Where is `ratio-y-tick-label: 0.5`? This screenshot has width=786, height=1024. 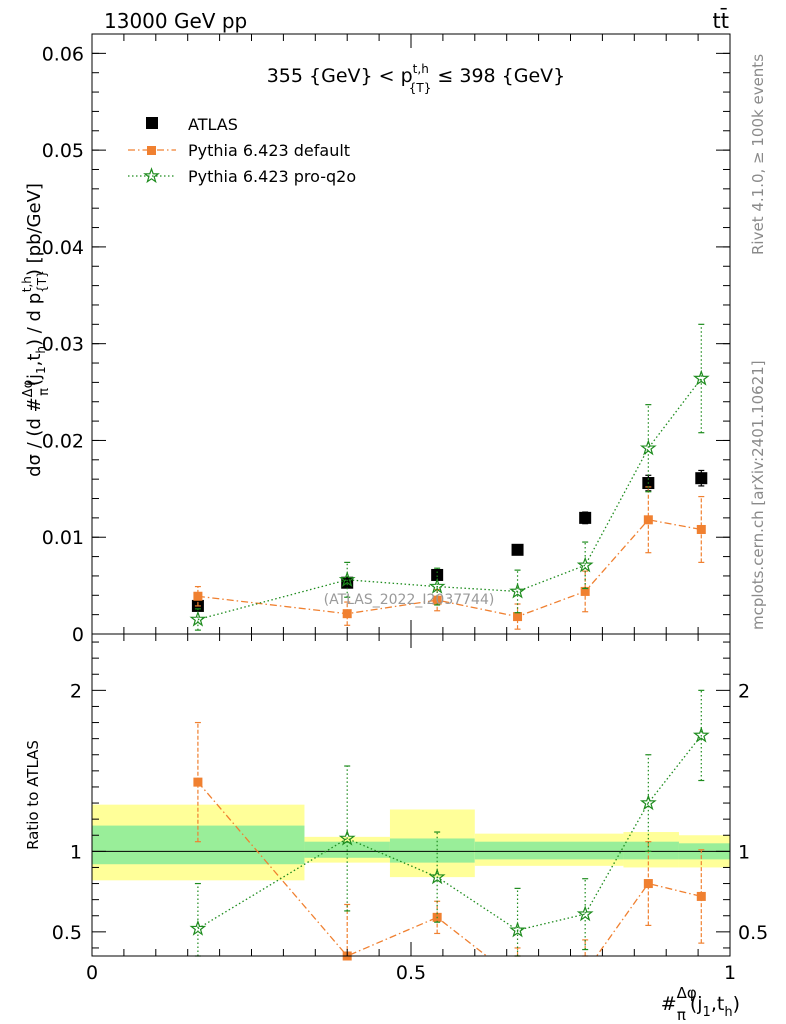
ratio-y-tick-label: 0.5 is located at coordinates (67, 933).